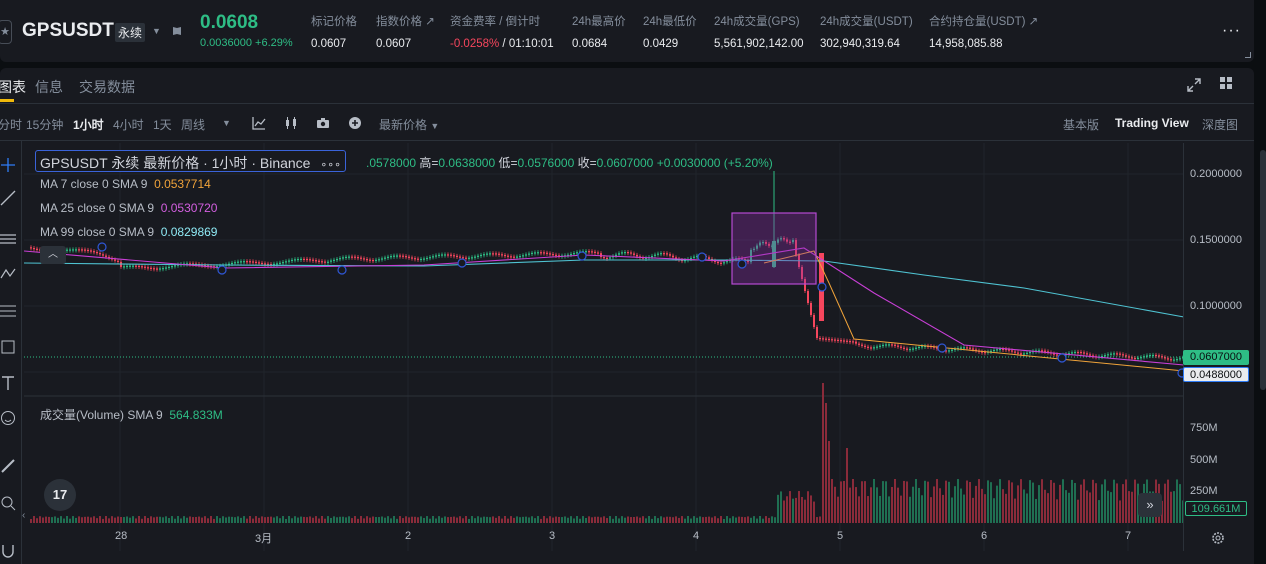 The image size is (1266, 564). What do you see at coordinates (1062, 358) in the screenshot?
I see `event-marker` at bounding box center [1062, 358].